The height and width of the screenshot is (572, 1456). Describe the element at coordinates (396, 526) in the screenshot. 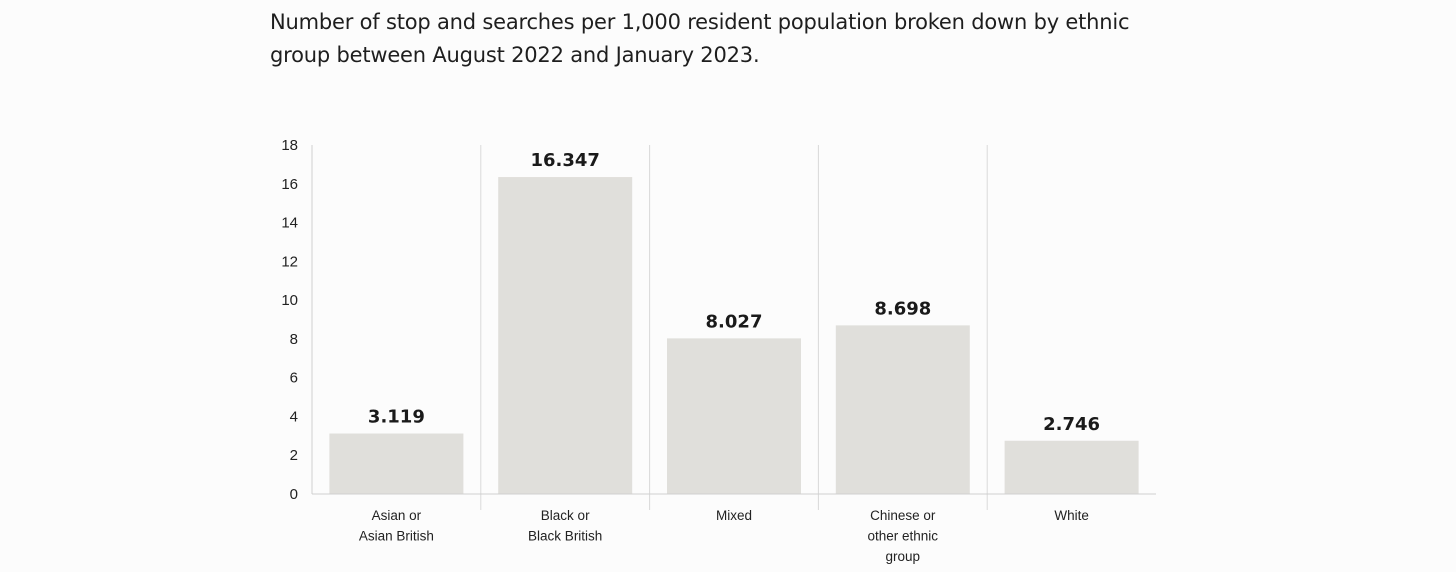

I see `x-tick-label: Asian or Asian British` at that location.